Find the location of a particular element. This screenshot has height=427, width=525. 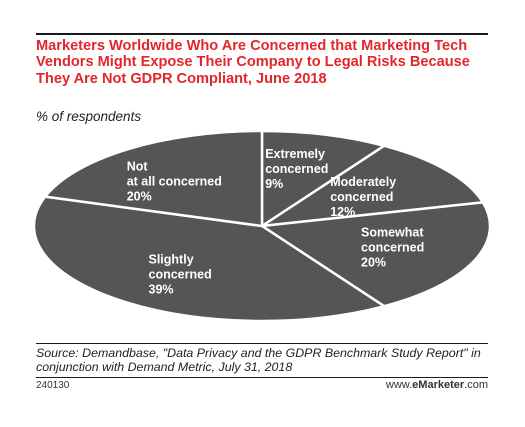

slice-label-somewhat-concerned: Somewhat concerned 20% is located at coordinates (392, 248).